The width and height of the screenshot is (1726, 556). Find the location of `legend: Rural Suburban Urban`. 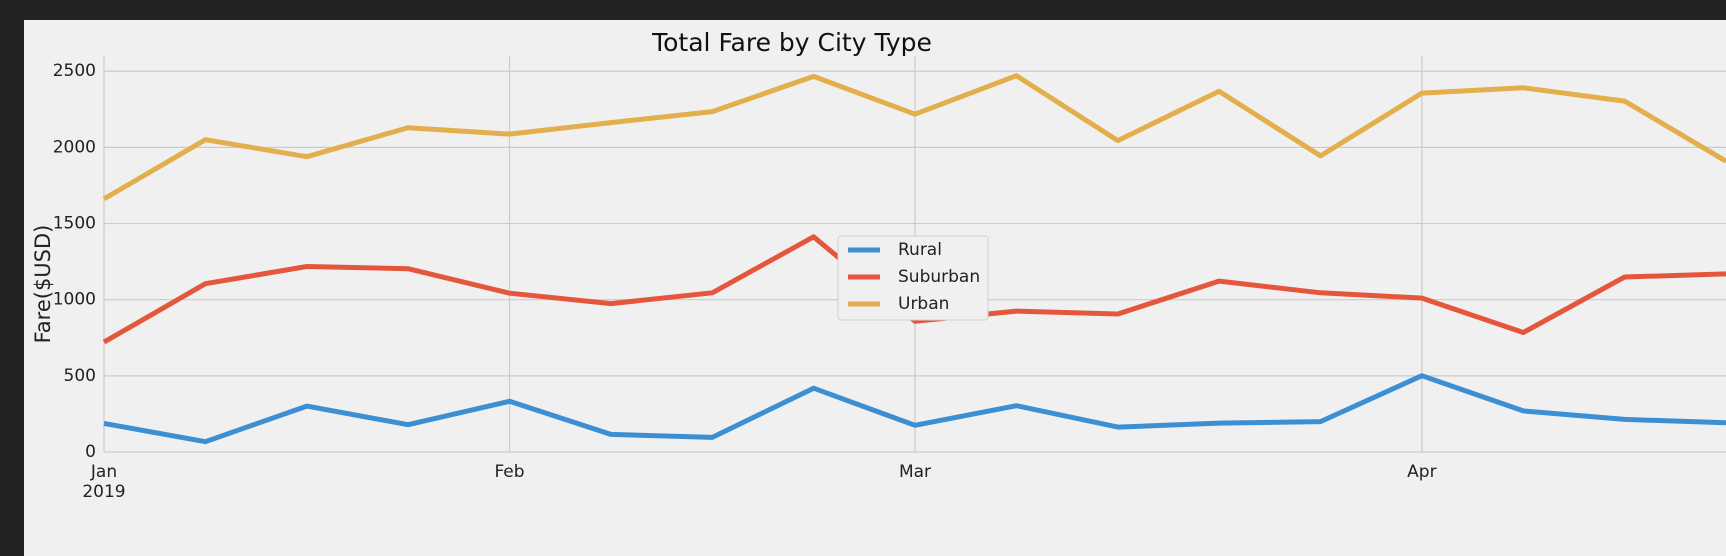

legend: Rural Suburban Urban is located at coordinates (913, 278).